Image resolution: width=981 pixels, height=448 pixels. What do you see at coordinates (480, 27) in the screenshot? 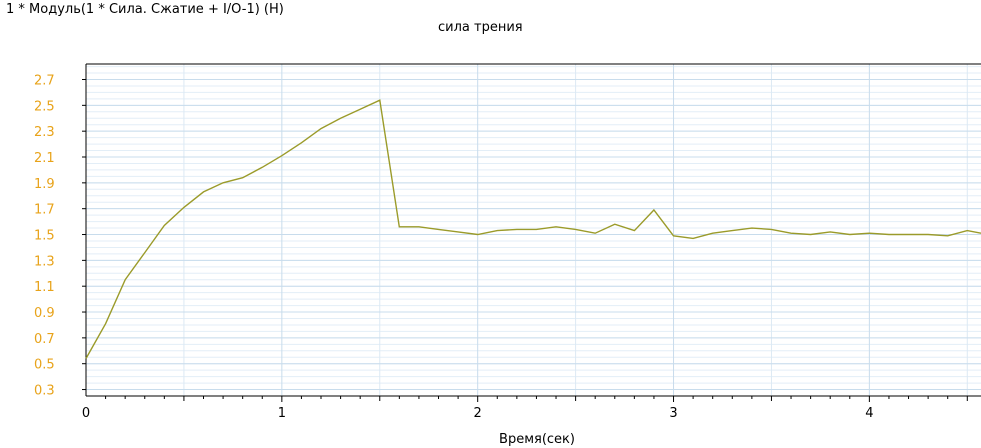
I see `chart-title: сила трения` at bounding box center [480, 27].